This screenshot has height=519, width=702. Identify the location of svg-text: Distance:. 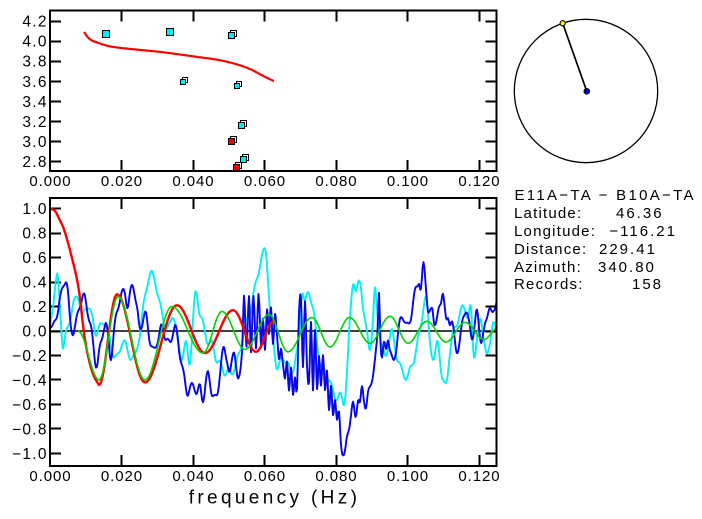
(550, 249).